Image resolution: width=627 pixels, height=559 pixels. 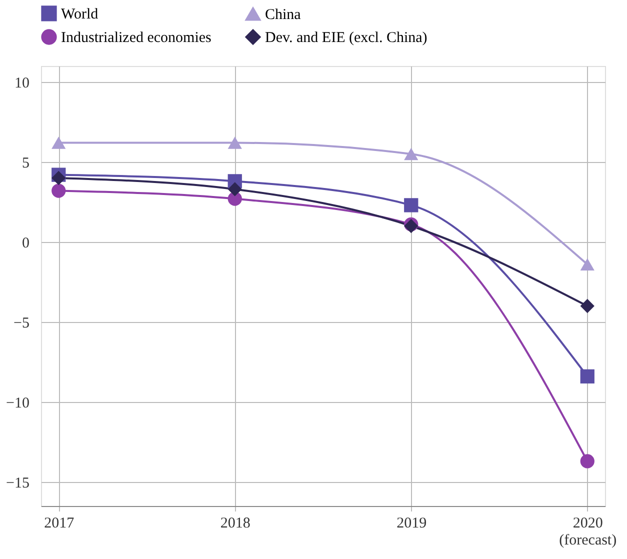 What do you see at coordinates (26, 244) in the screenshot?
I see `y-tick-label: 0` at bounding box center [26, 244].